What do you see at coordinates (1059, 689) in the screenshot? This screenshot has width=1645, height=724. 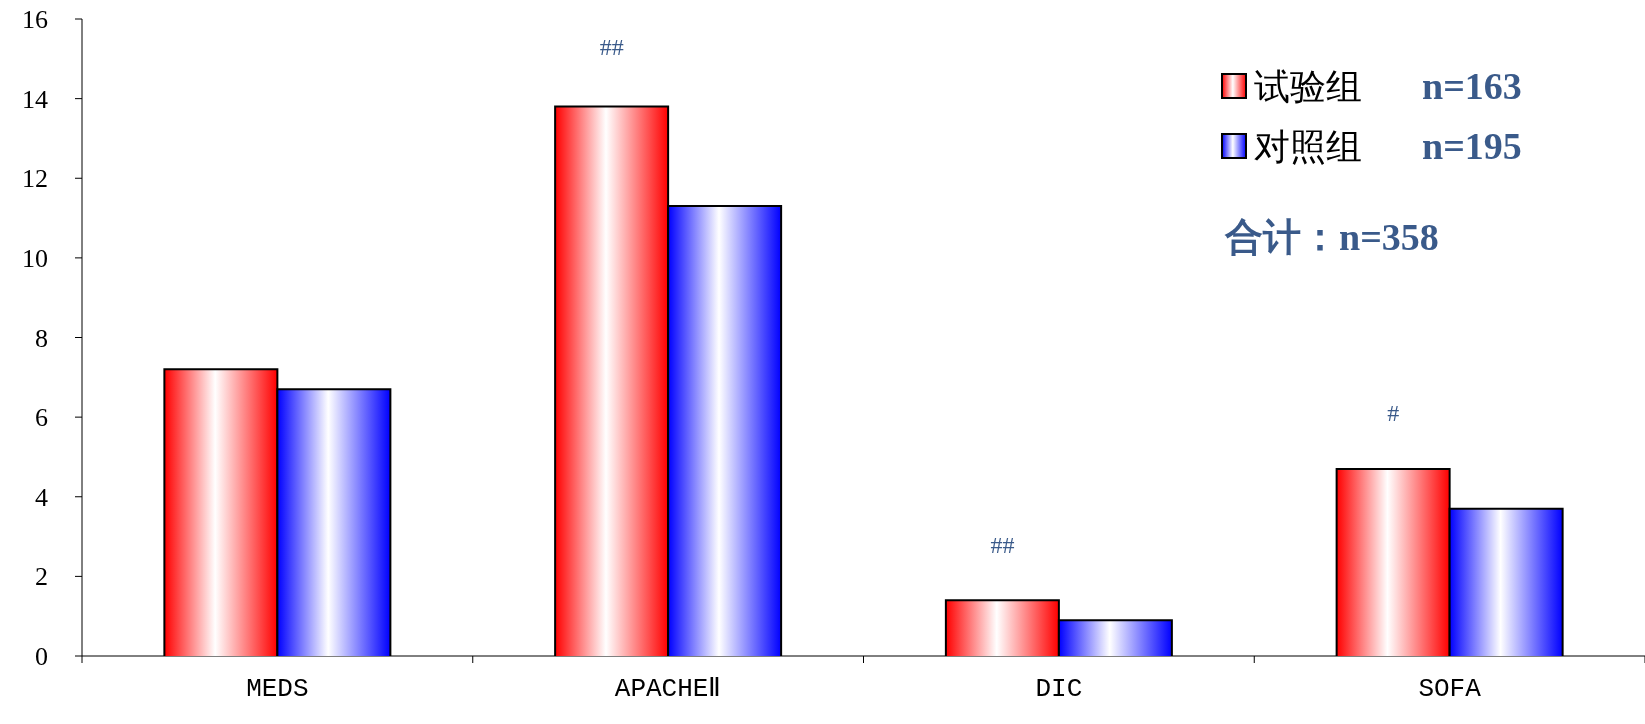 I see `x-tick-label: DIC` at bounding box center [1059, 689].